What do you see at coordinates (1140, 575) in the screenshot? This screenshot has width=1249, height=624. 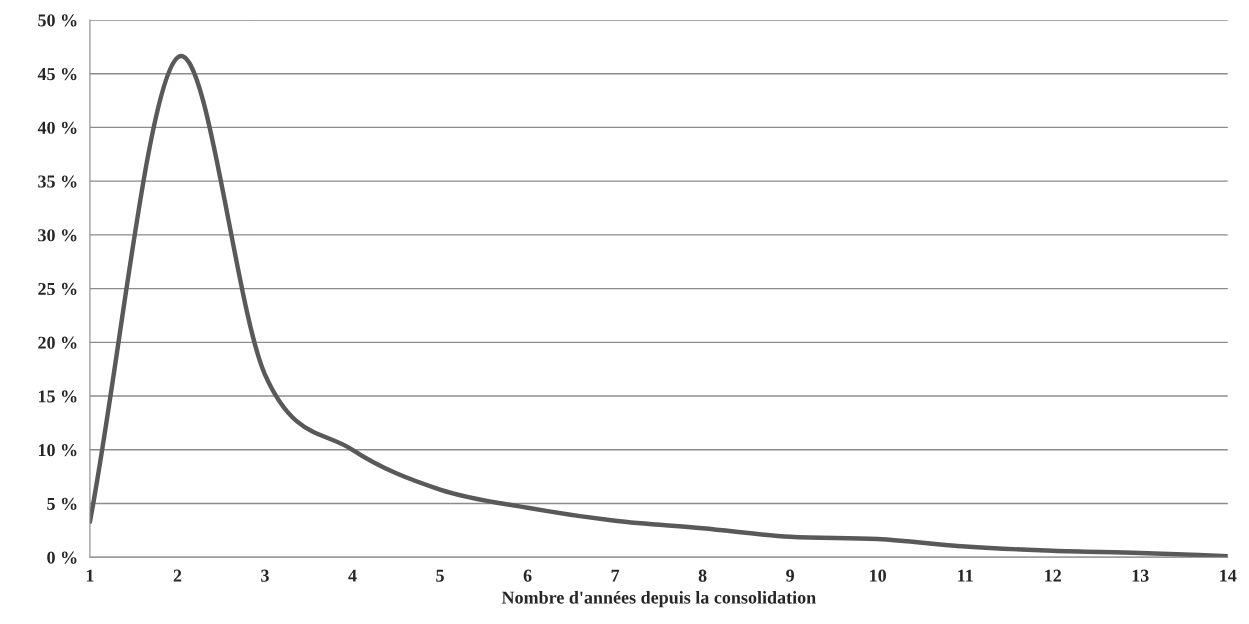 I see `x-tick-label: 13` at bounding box center [1140, 575].